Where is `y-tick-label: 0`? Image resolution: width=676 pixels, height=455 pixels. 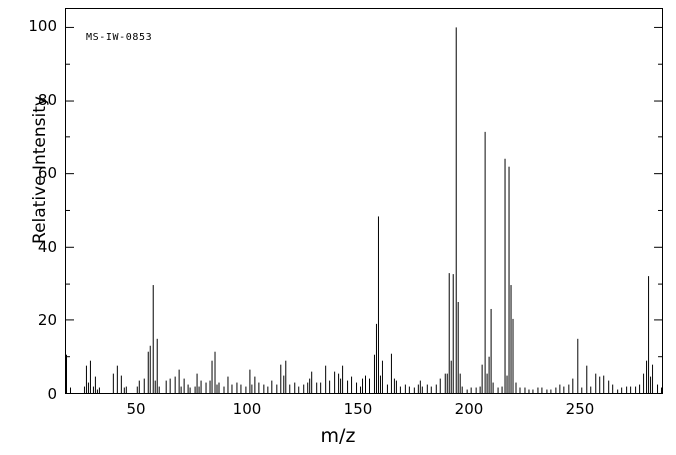
y-tick-label: 0 is located at coordinates (52, 394).